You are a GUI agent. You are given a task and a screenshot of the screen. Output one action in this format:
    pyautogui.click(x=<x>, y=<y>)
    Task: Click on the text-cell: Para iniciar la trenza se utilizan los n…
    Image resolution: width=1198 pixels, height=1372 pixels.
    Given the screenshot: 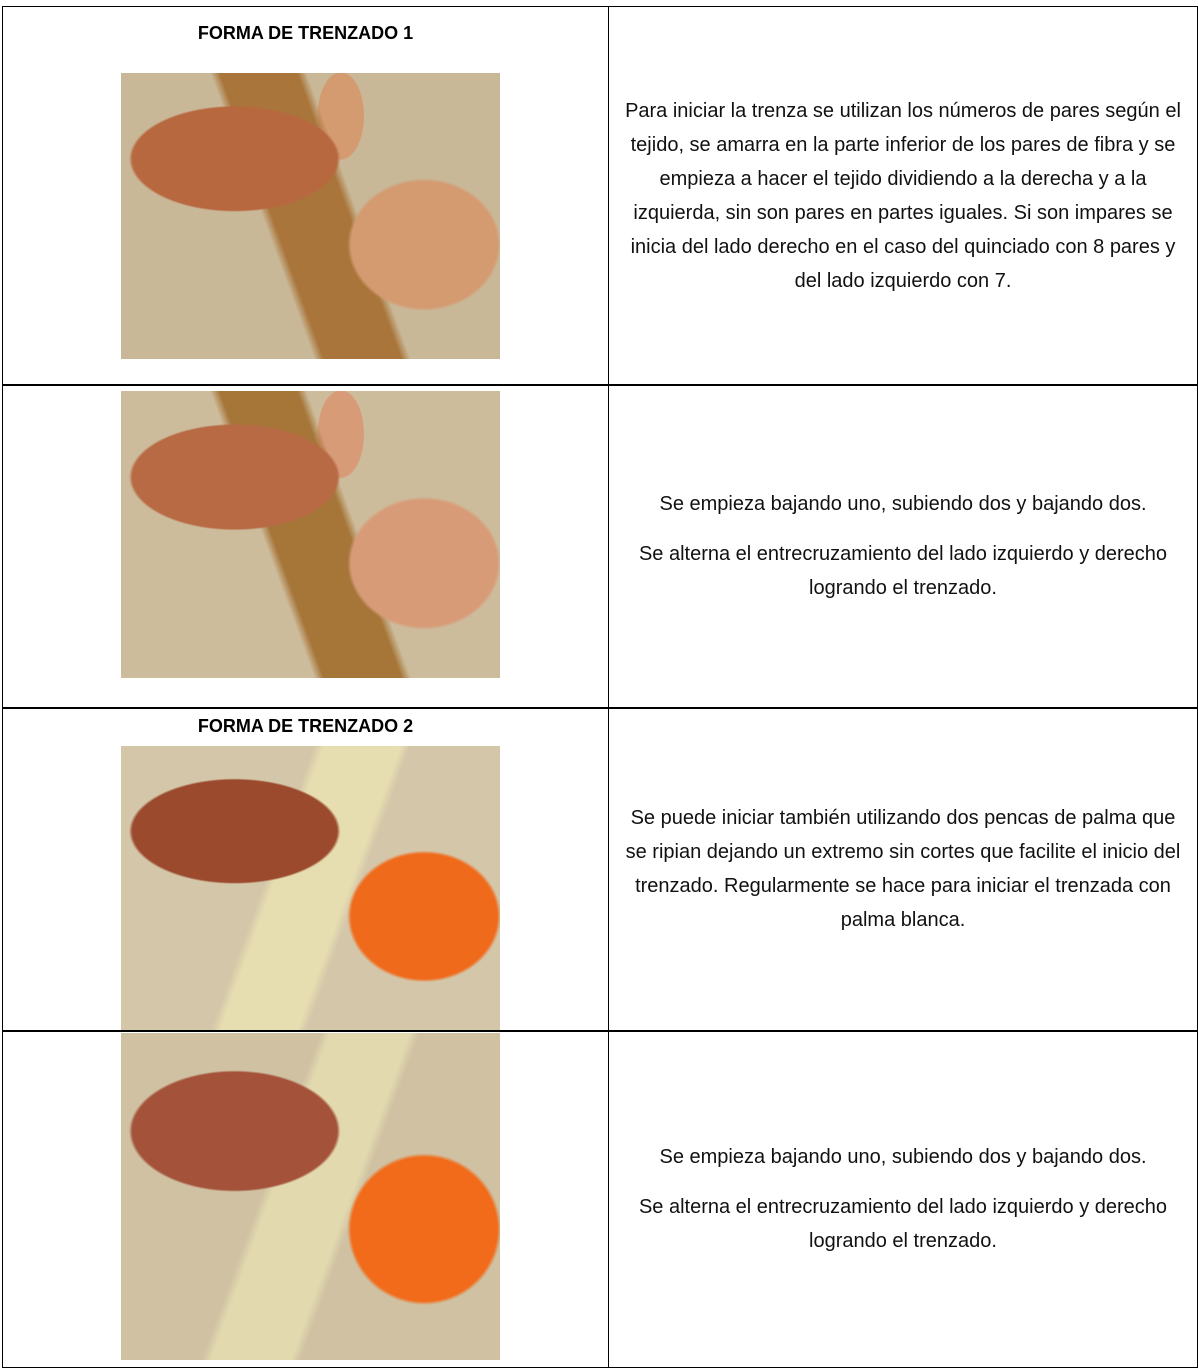 What is the action you would take?
    pyautogui.click(x=903, y=196)
    